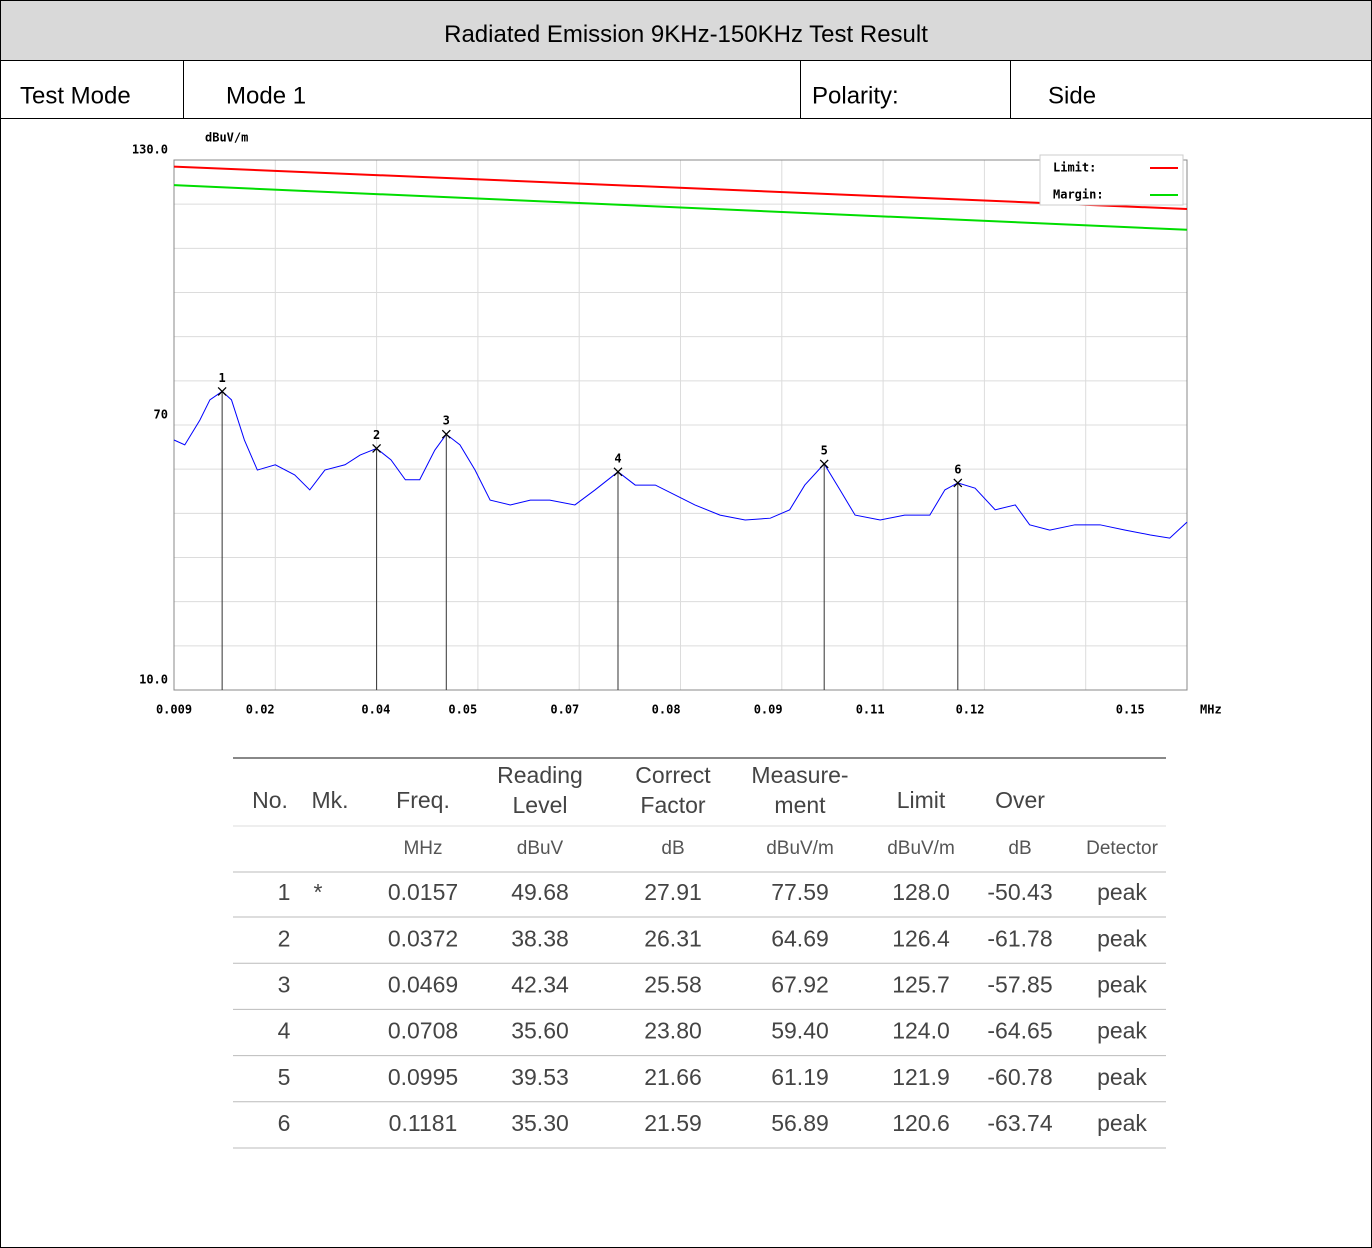 The image size is (1372, 1248). Describe the element at coordinates (1020, 800) in the screenshot. I see `table-header: Over` at that location.